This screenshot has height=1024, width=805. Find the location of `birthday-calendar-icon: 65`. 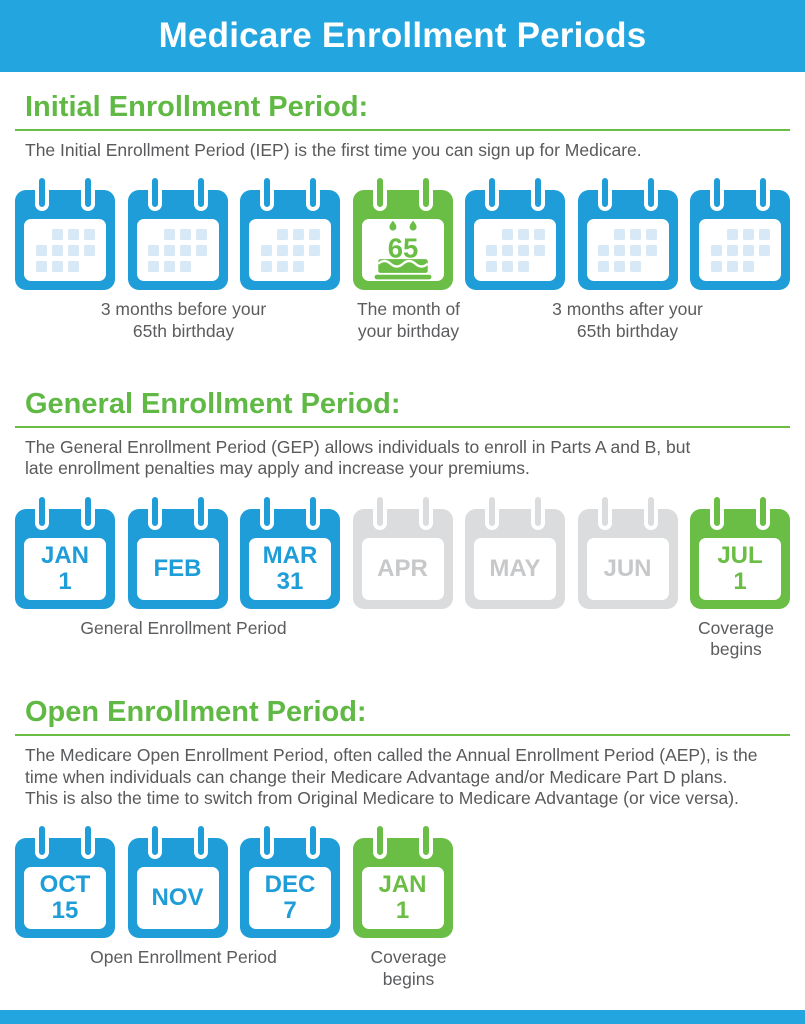

birthday-calendar-icon: 65 is located at coordinates (402, 232).